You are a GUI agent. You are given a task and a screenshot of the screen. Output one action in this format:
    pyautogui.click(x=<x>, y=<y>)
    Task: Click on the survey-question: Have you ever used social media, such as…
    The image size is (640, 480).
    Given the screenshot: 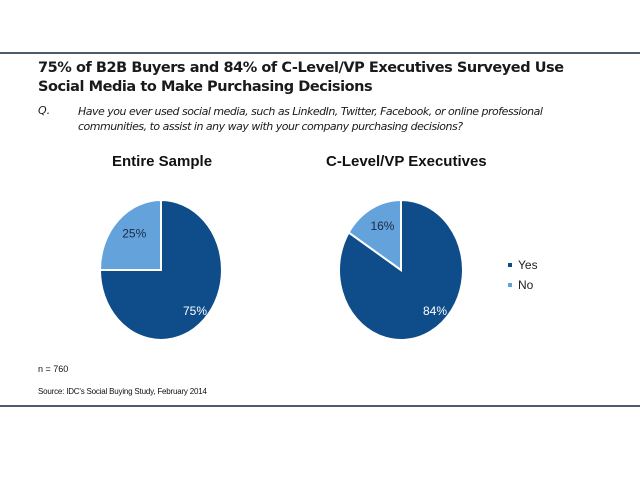 What is the action you would take?
    pyautogui.click(x=348, y=119)
    